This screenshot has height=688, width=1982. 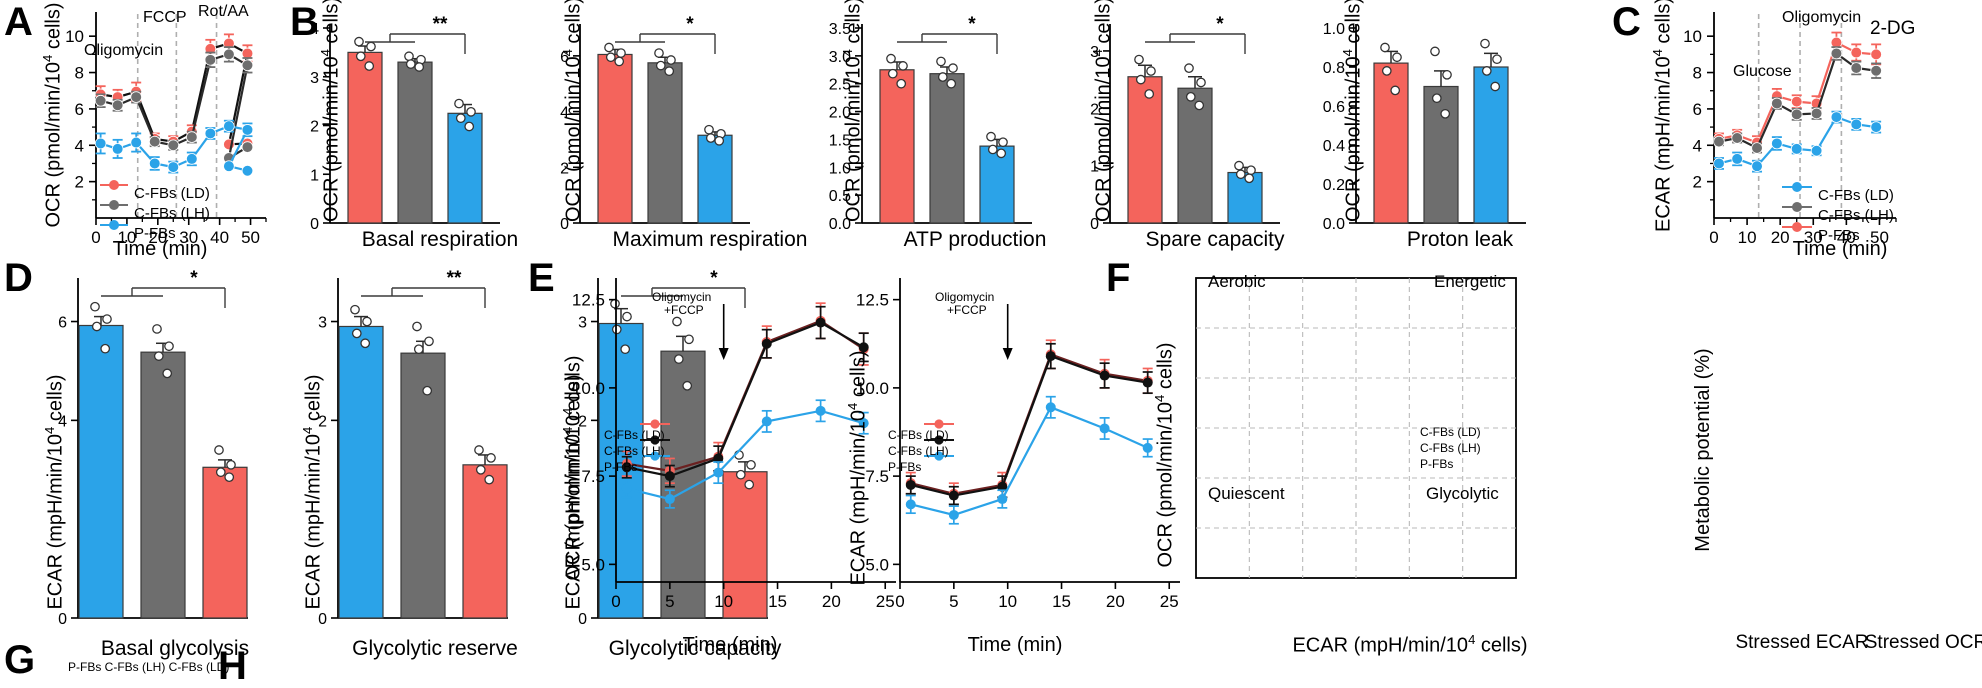 What do you see at coordinates (314, 127) in the screenshot?
I see `y-tick-label-B1: 2` at bounding box center [314, 127].